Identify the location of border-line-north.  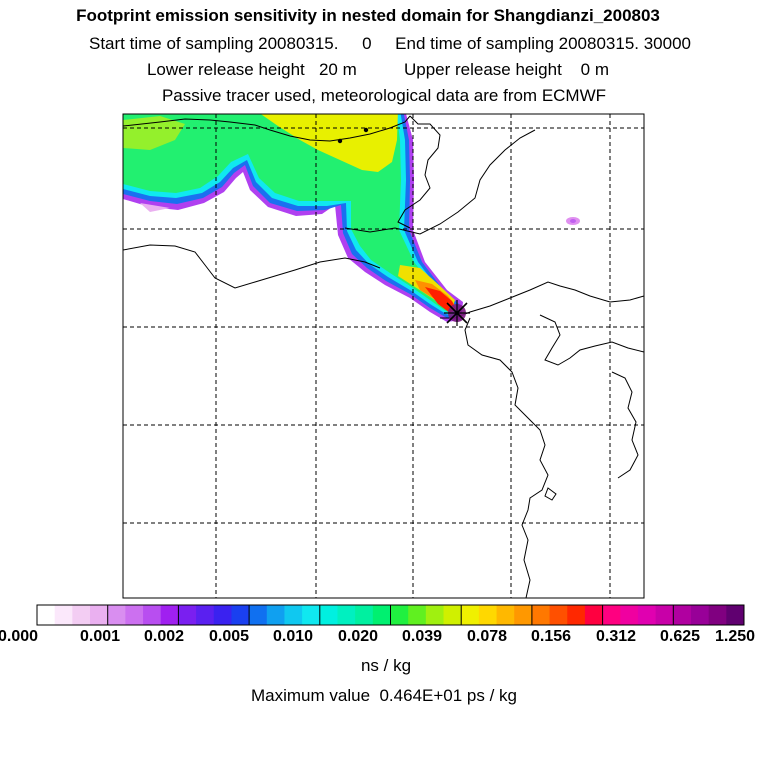
(267, 128).